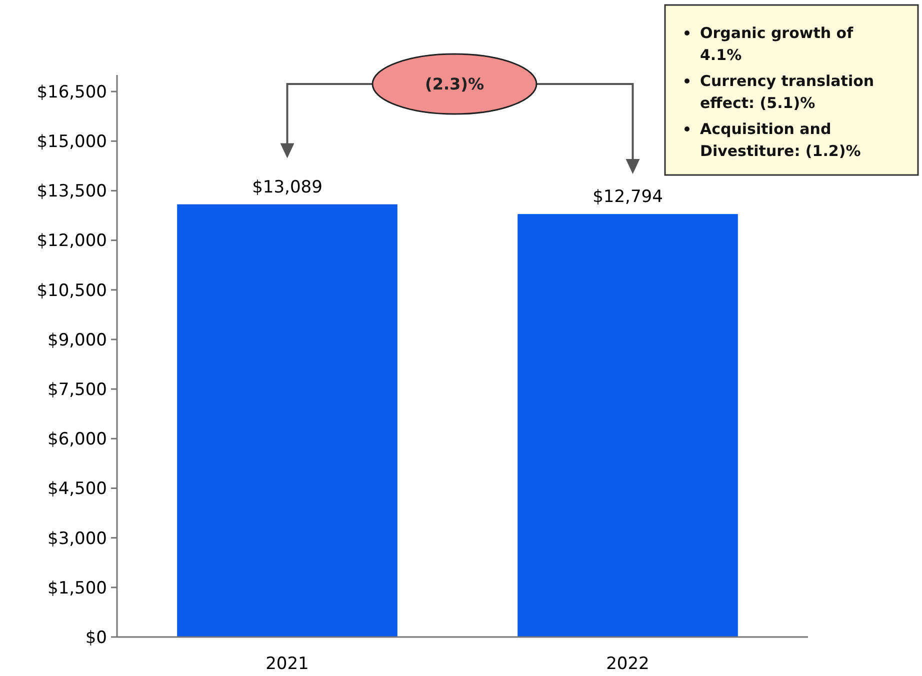  What do you see at coordinates (777, 44) in the screenshot?
I see `text: Organic growth of 4.1%` at bounding box center [777, 44].